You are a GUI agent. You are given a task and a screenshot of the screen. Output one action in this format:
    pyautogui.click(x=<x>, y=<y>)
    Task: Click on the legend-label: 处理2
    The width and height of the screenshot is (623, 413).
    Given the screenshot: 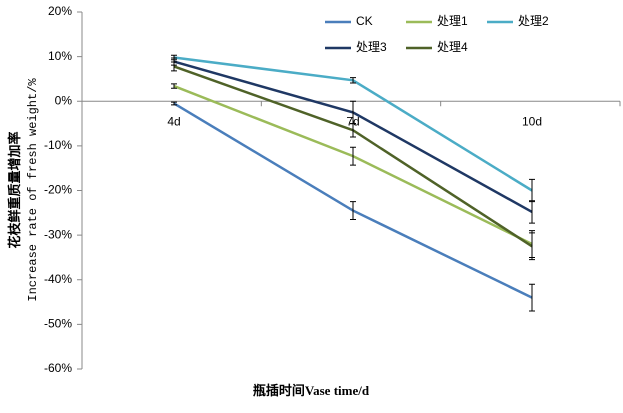 What is the action you would take?
    pyautogui.click(x=533, y=21)
    